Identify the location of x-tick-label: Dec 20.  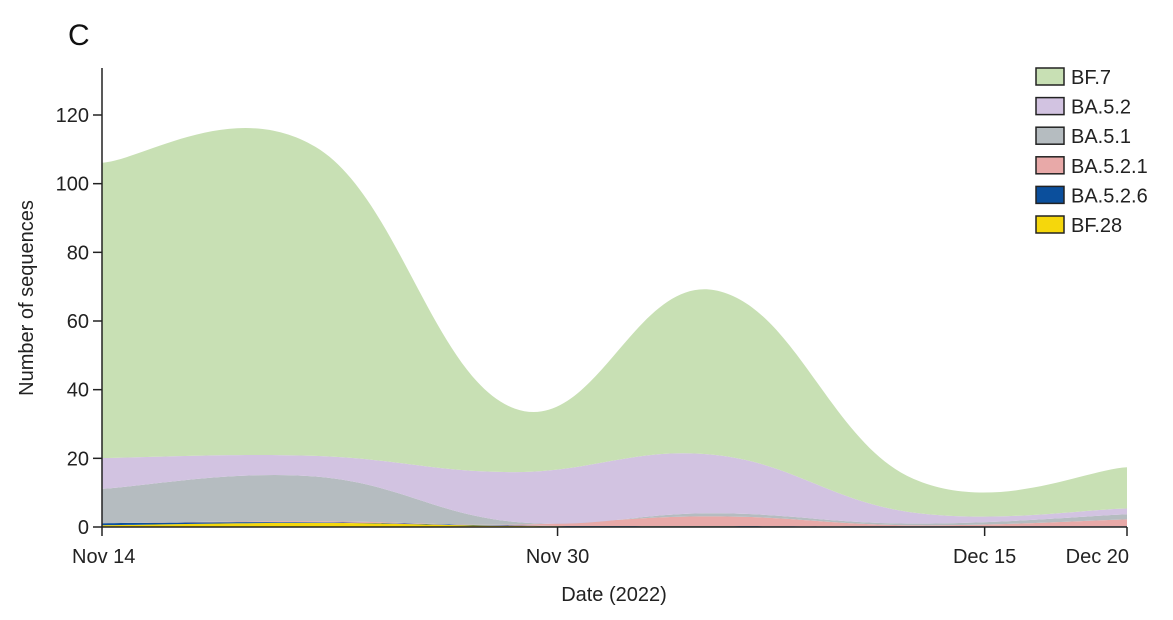
(1097, 557).